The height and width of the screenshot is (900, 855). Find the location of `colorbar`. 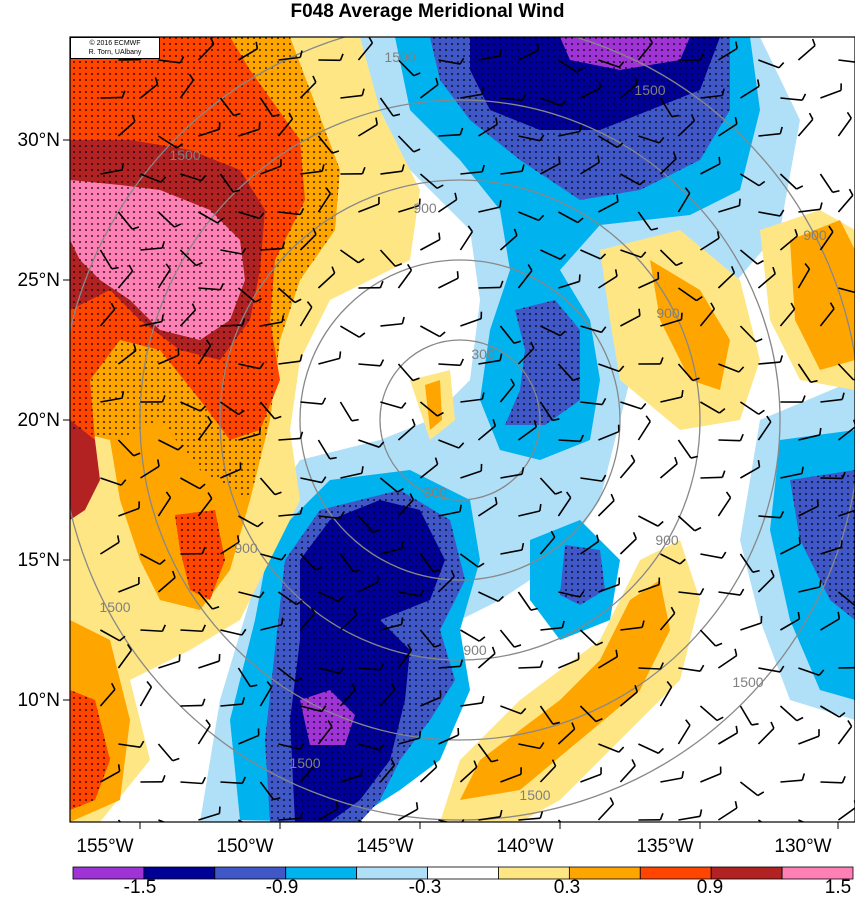

colorbar is located at coordinates (463, 873).